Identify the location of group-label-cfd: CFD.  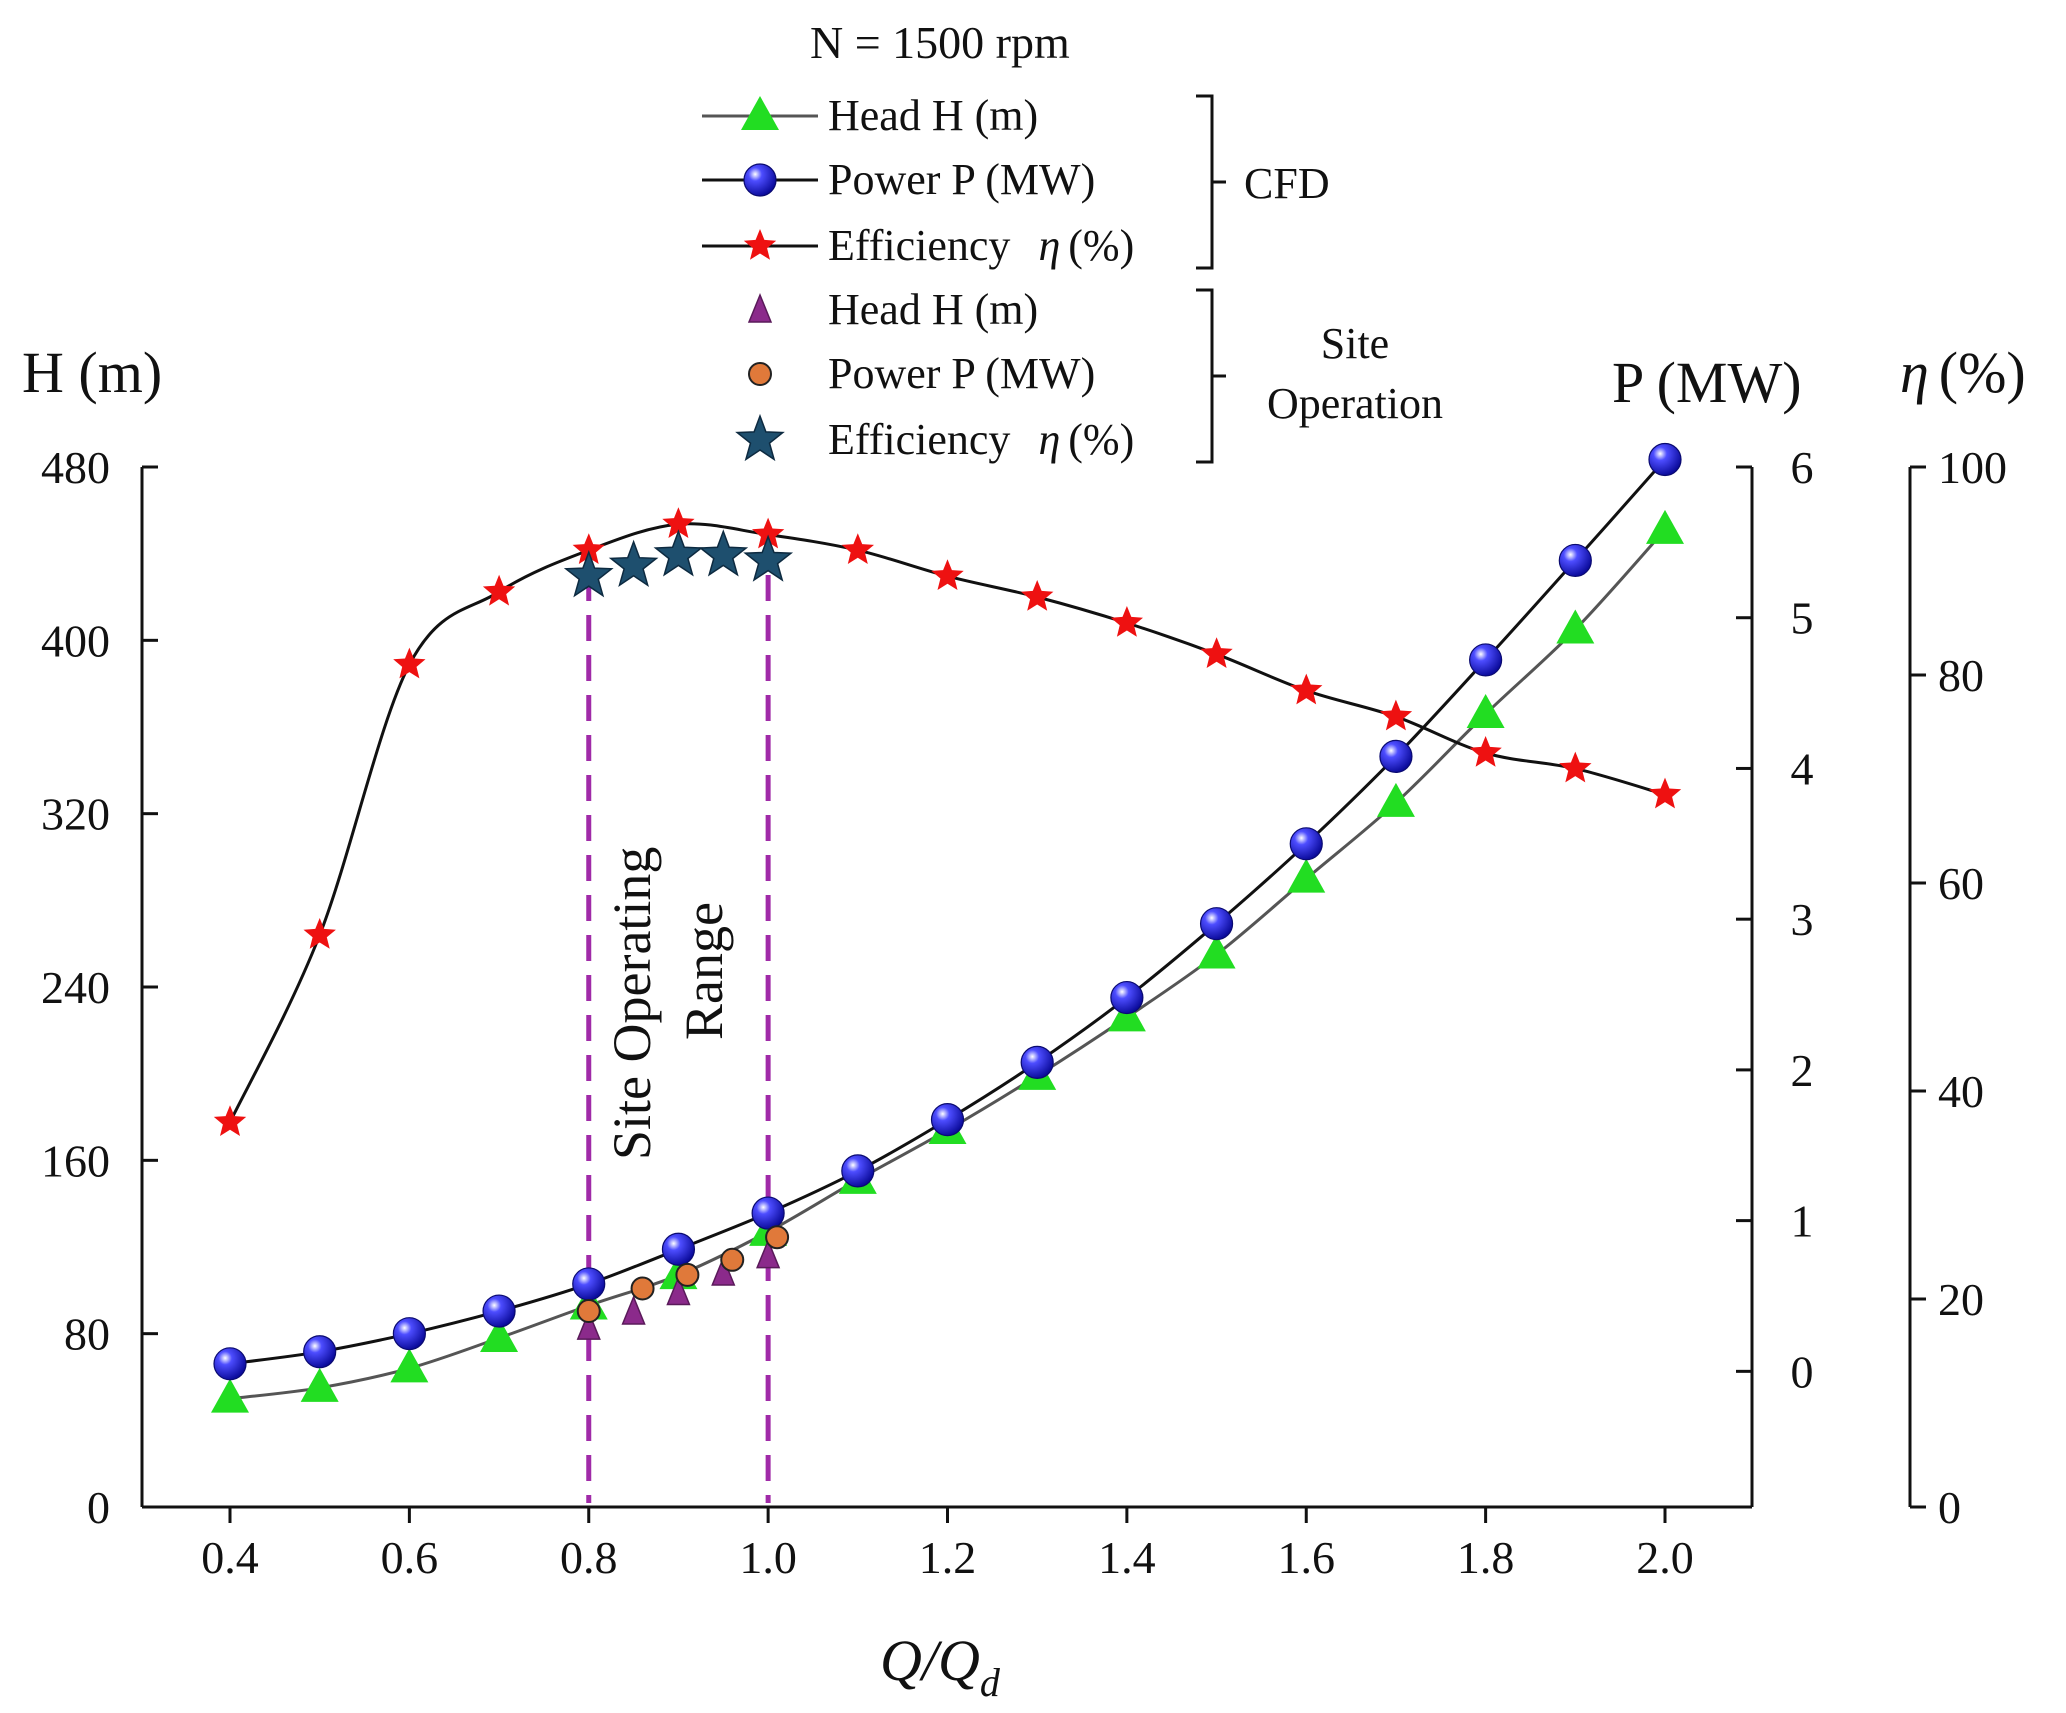
(1287, 183).